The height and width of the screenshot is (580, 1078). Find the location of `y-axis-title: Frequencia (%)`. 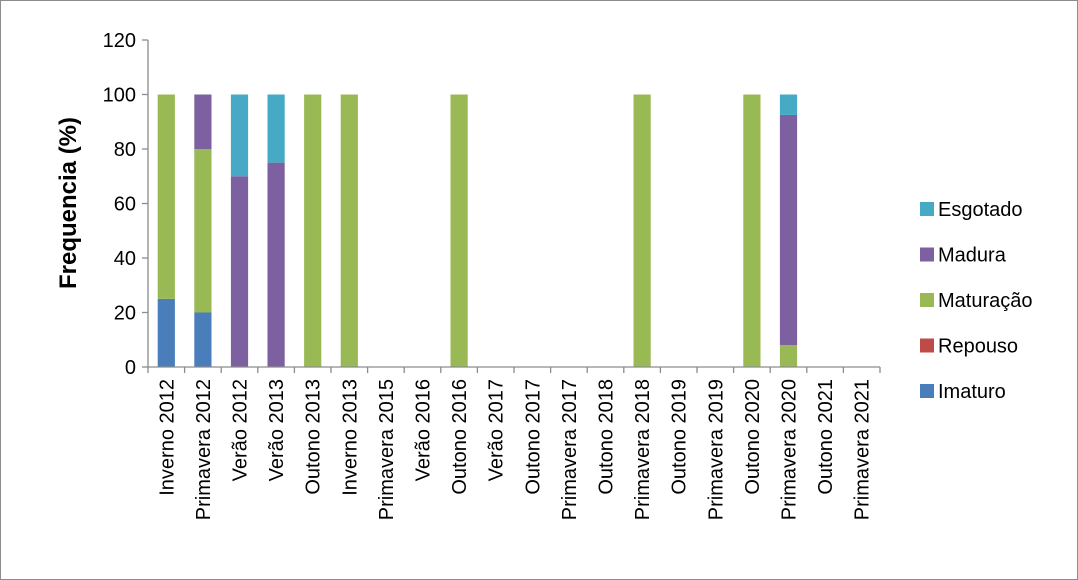

y-axis-title: Frequencia (%) is located at coordinates (68, 203).